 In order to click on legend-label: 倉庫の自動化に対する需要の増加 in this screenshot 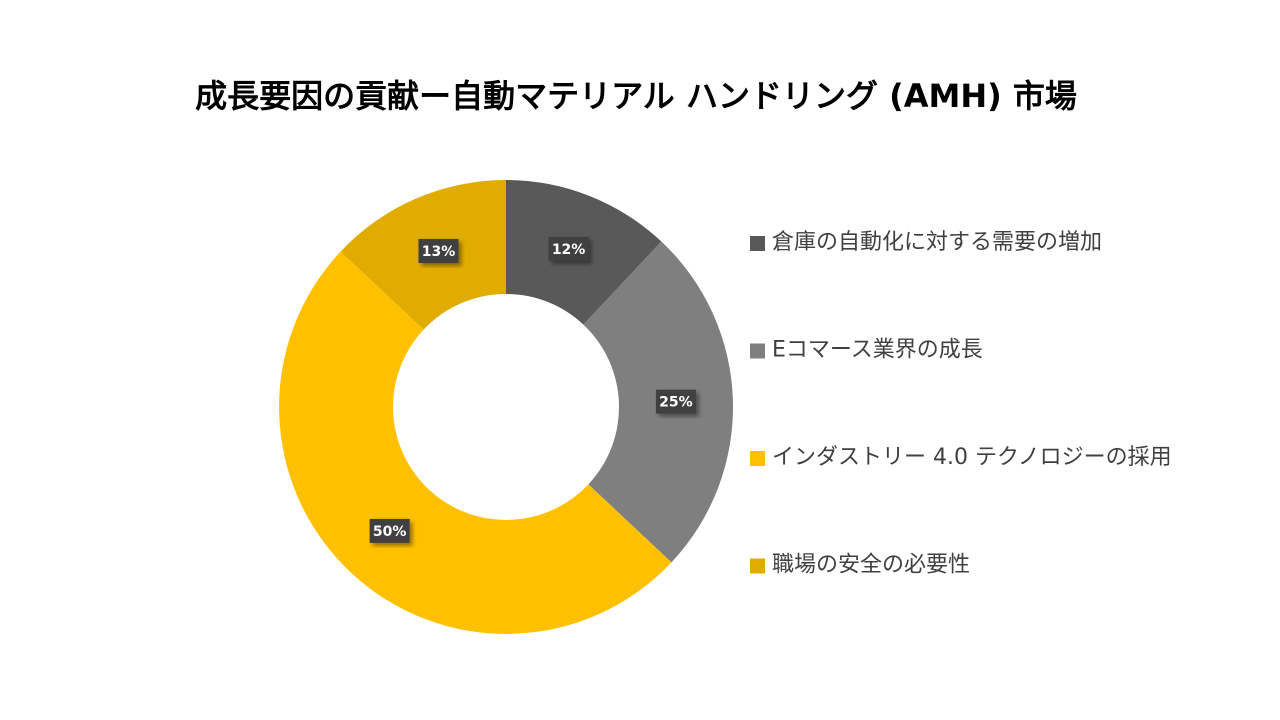, I will do `click(937, 242)`.